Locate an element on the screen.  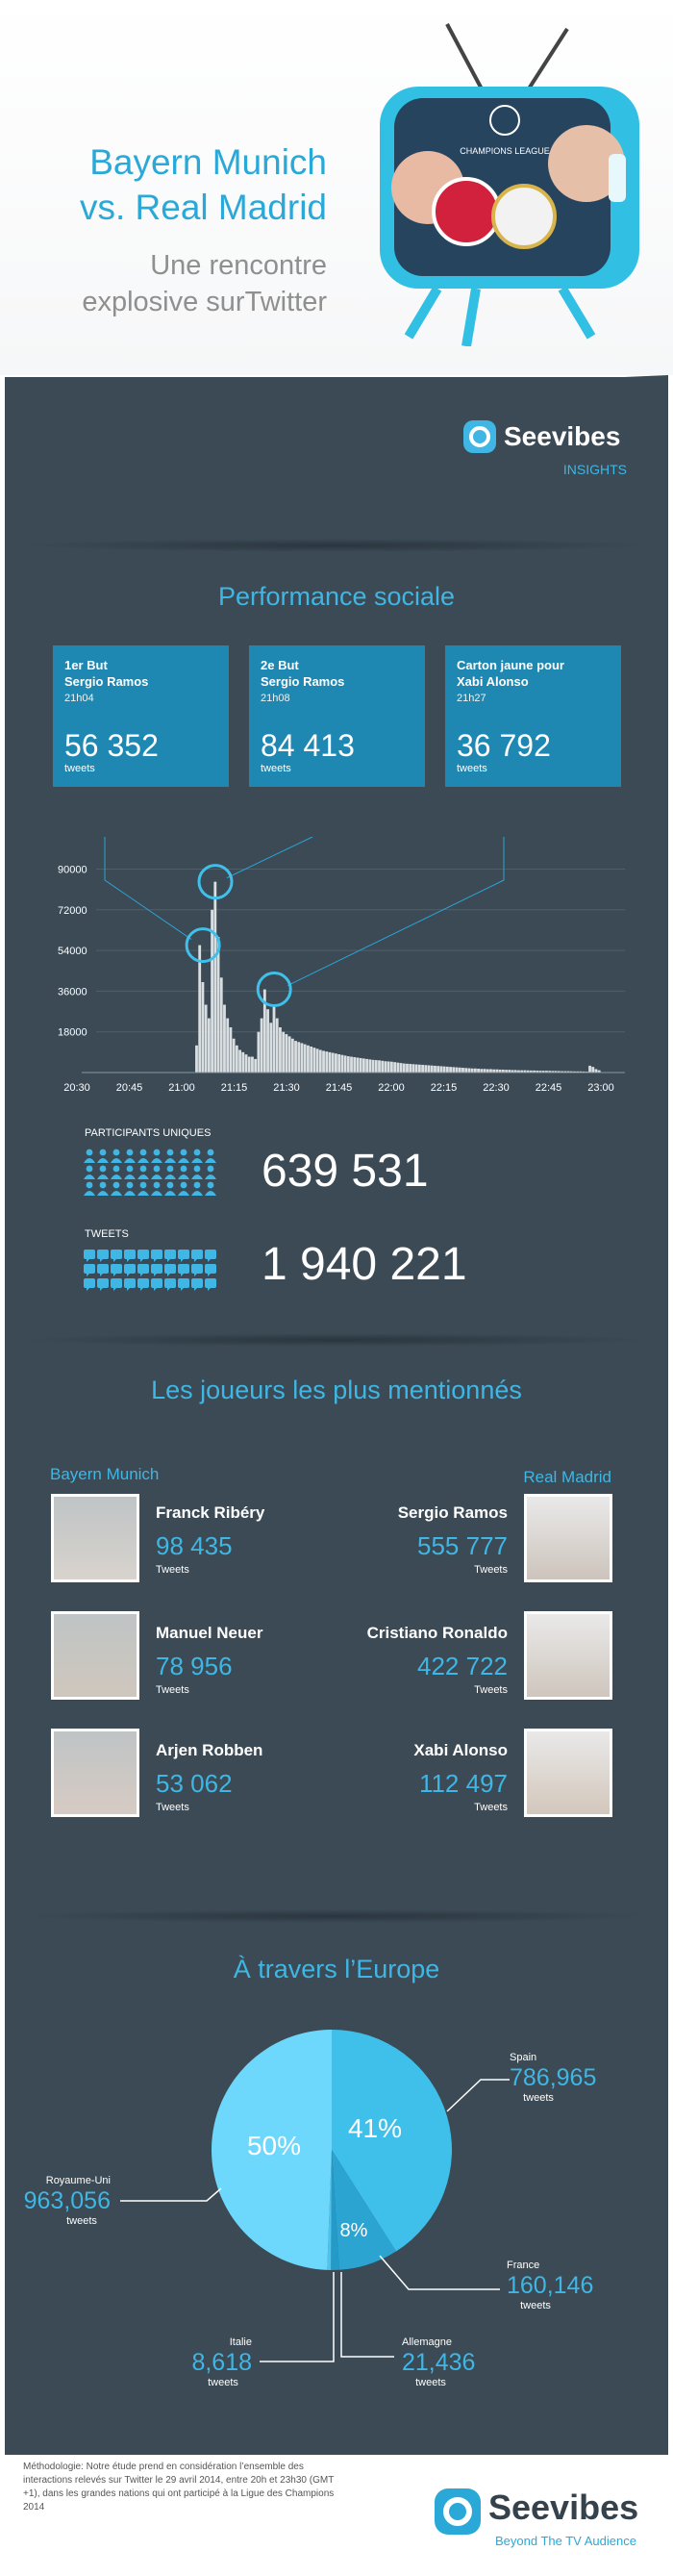
pie-value-label: 786,965 is located at coordinates (553, 2077).